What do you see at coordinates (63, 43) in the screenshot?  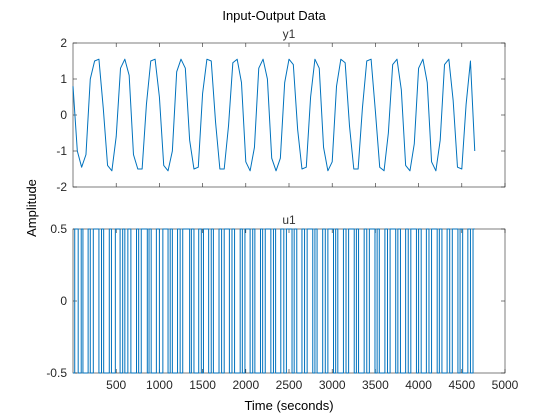 I see `y1-ytick-label: 2` at bounding box center [63, 43].